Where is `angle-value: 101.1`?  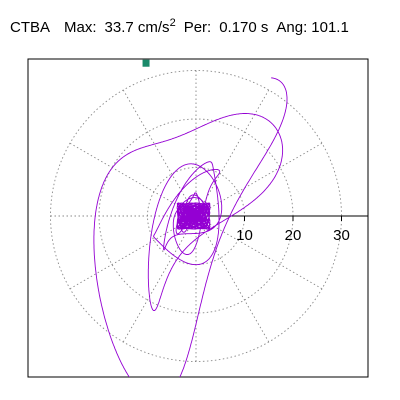
angle-value: 101.1 is located at coordinates (330, 27).